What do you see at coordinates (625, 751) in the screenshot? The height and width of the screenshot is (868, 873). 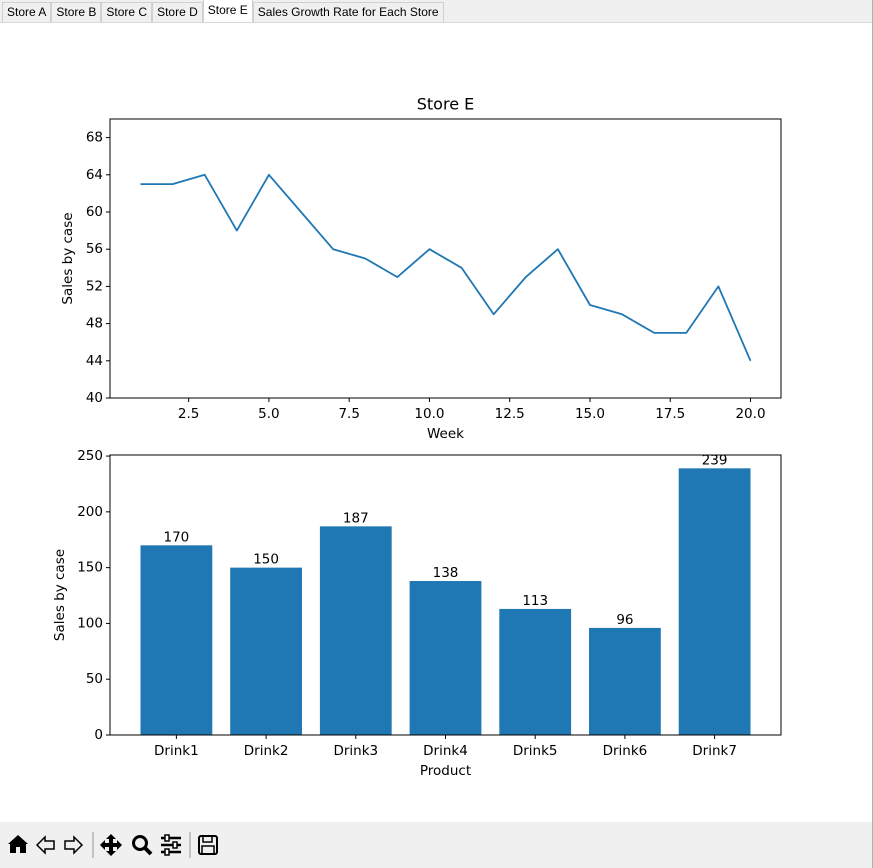 I see `x-tick-label: Drink6` at bounding box center [625, 751].